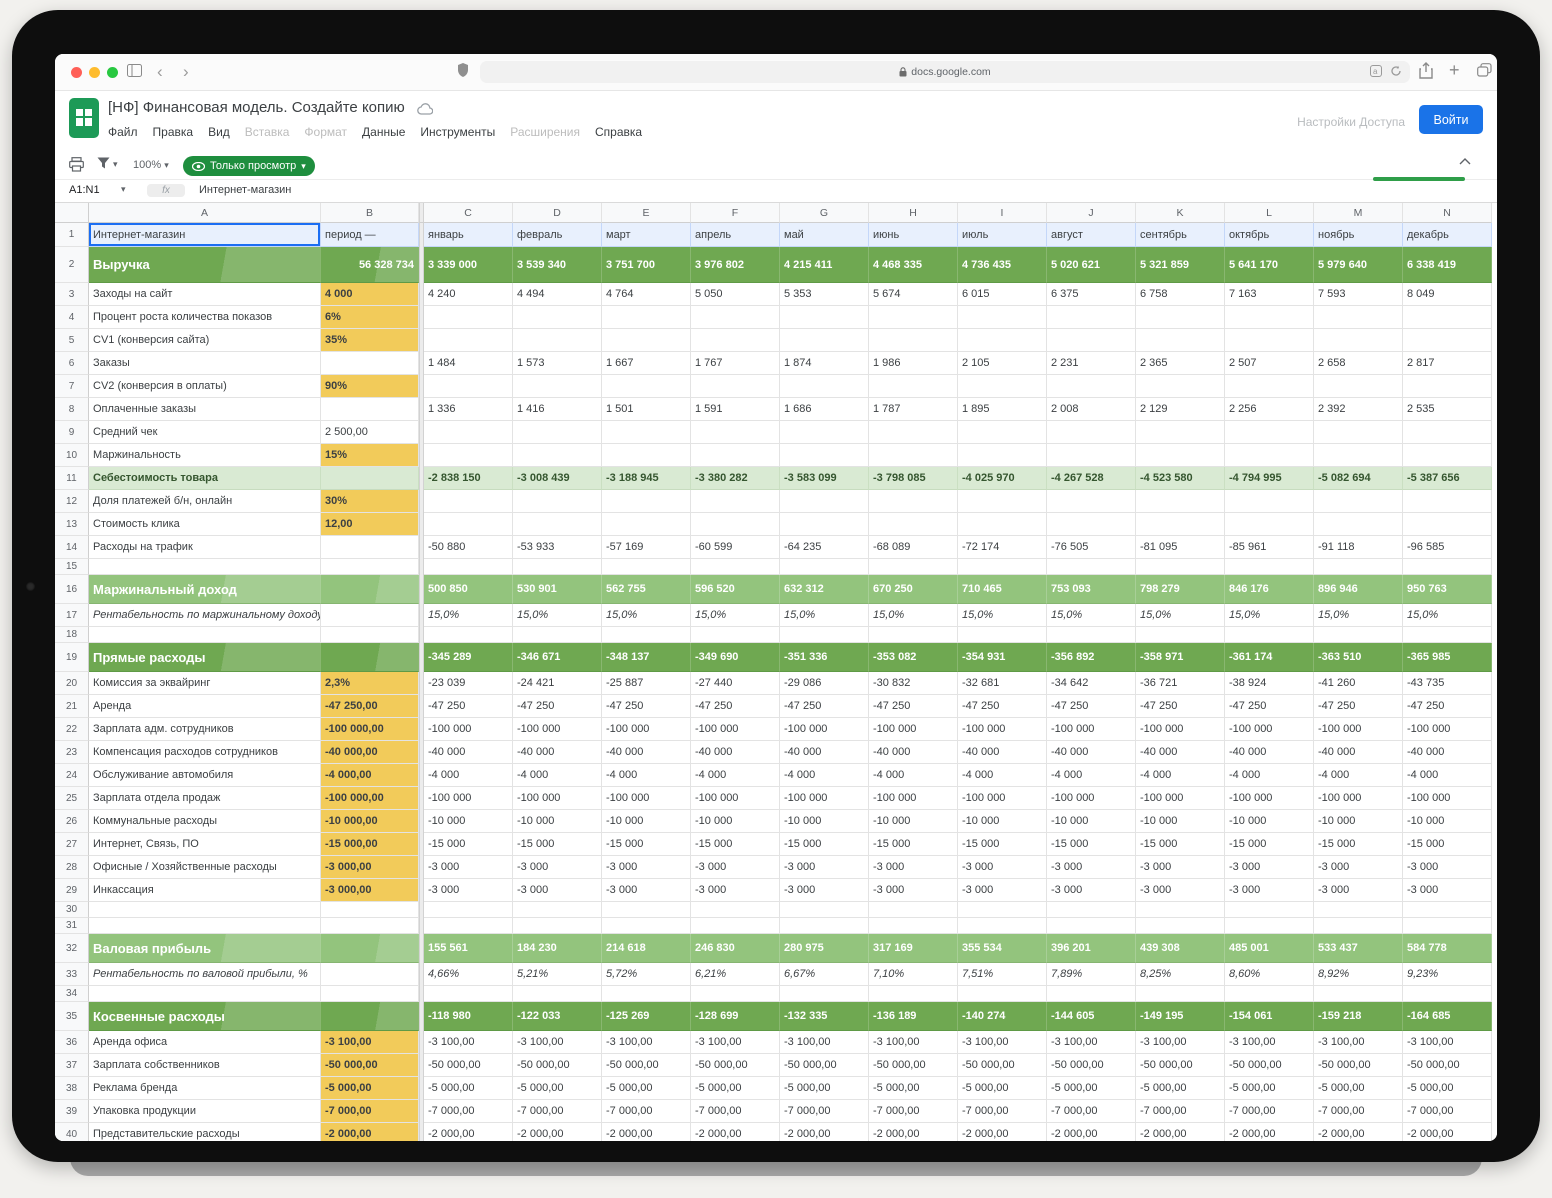 The width and height of the screenshot is (1552, 1198). I want to click on column-header: D, so click(557, 213).